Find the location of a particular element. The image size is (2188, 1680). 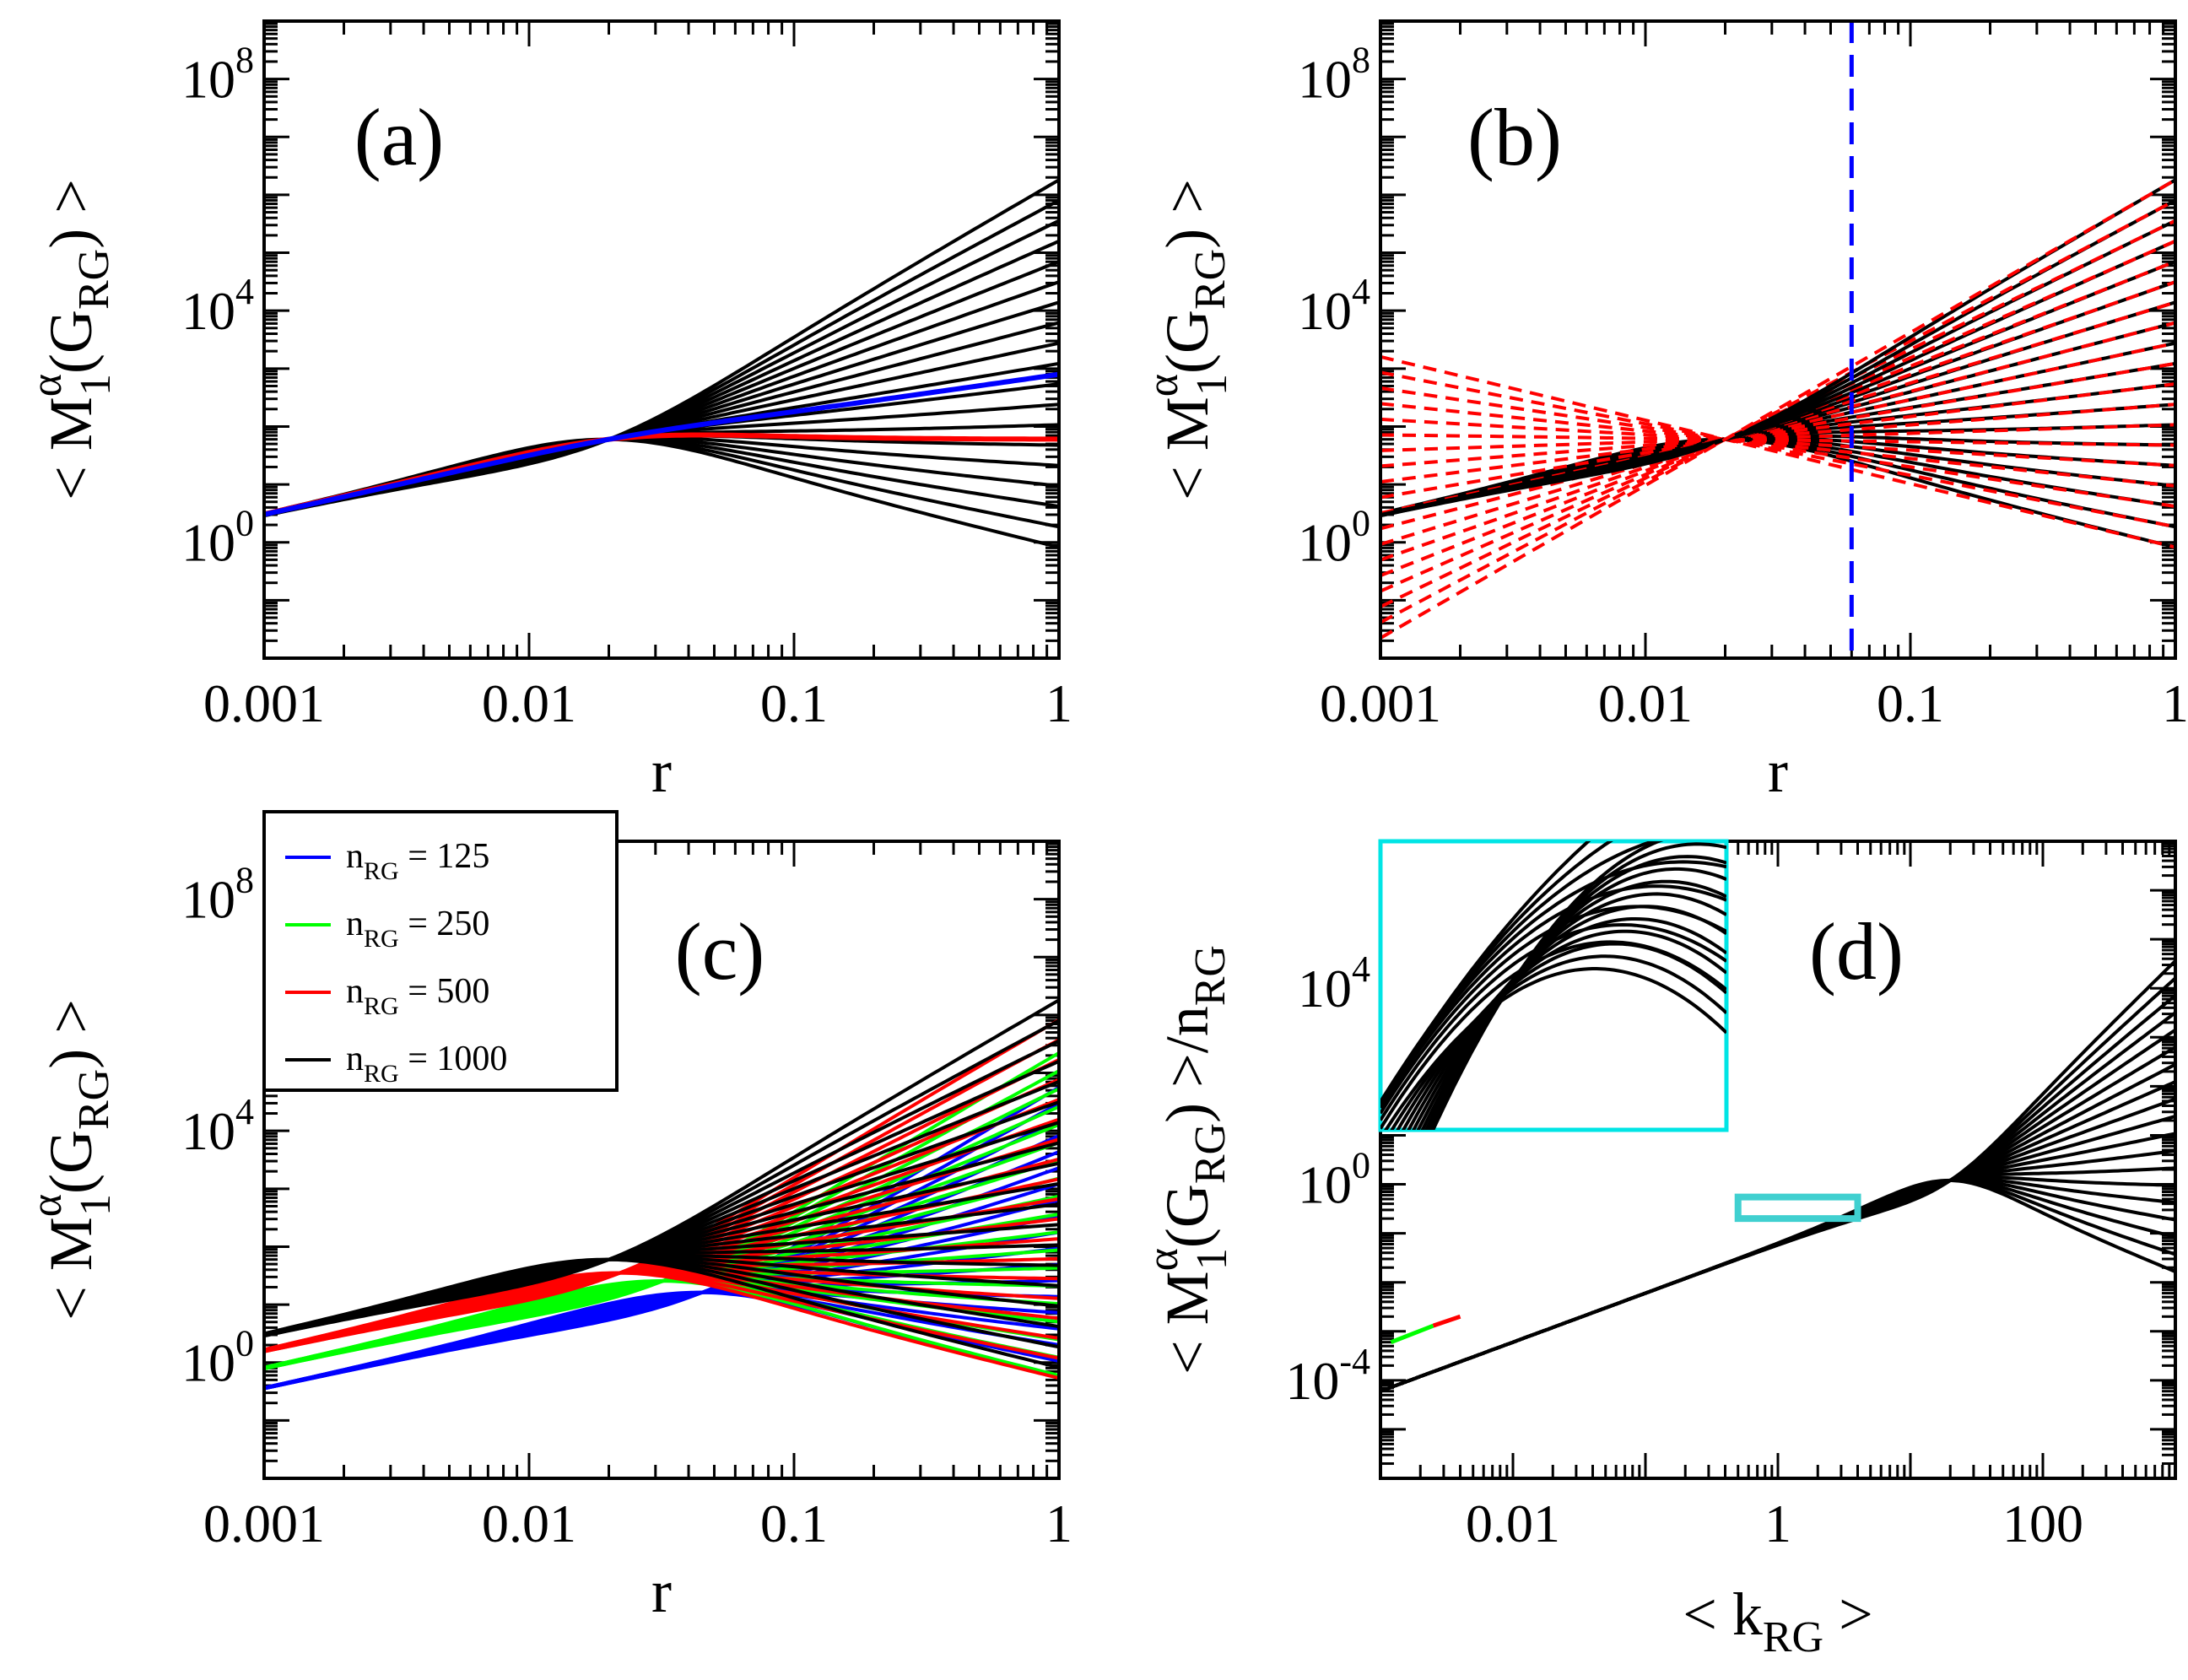

y-title-part: ) > is located at coordinates (71, 1034).